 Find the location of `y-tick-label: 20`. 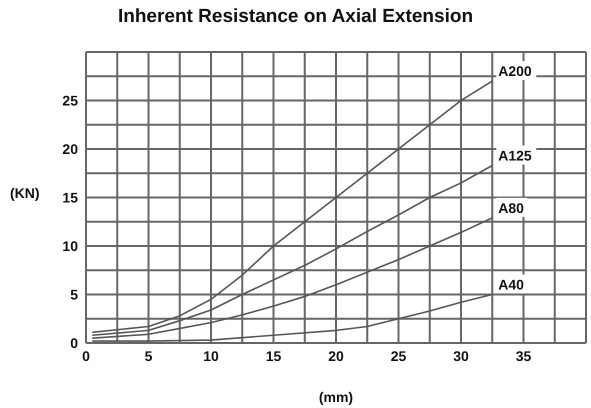

y-tick-label: 20 is located at coordinates (70, 148).